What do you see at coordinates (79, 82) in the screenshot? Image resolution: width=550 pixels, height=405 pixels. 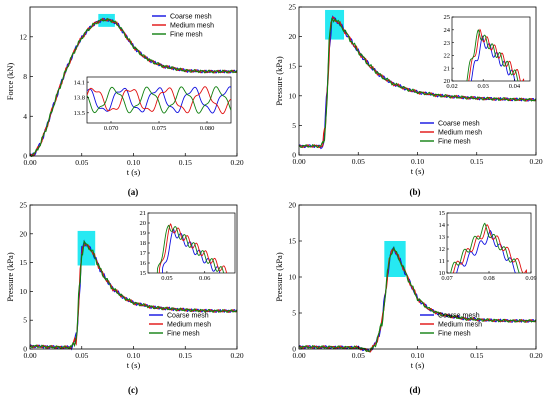 I see `inset-y-tick-label: 14.1` at bounding box center [79, 82].